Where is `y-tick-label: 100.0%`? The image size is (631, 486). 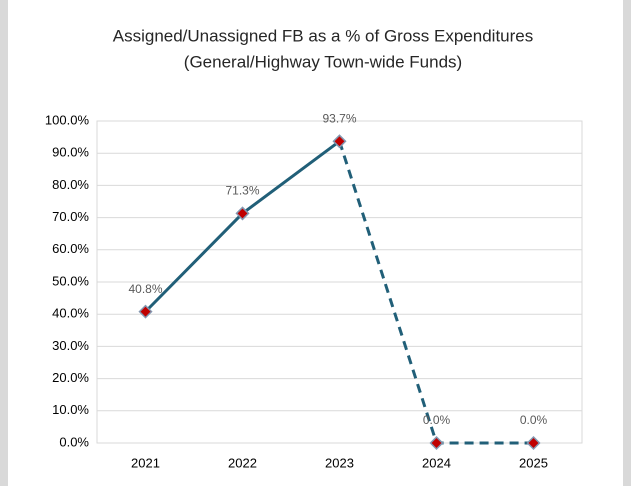
y-tick-label: 100.0% is located at coordinates (67, 119).